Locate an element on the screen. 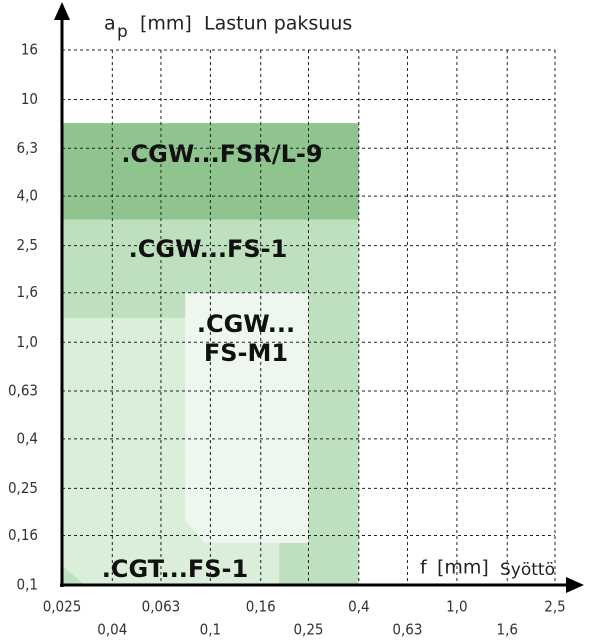  y-label-unit: [mm] is located at coordinates (166, 24).